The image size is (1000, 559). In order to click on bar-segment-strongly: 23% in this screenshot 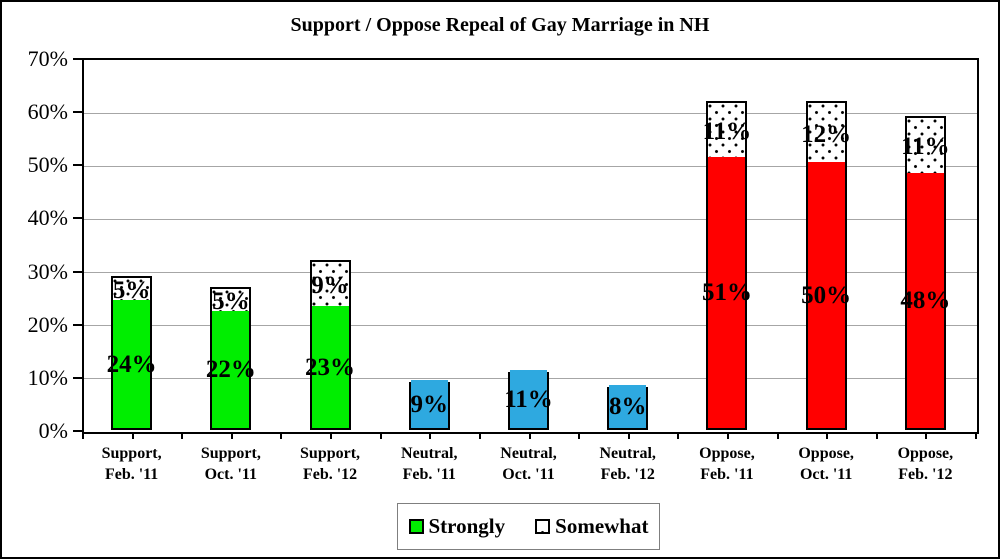, I will do `click(330, 367)`.